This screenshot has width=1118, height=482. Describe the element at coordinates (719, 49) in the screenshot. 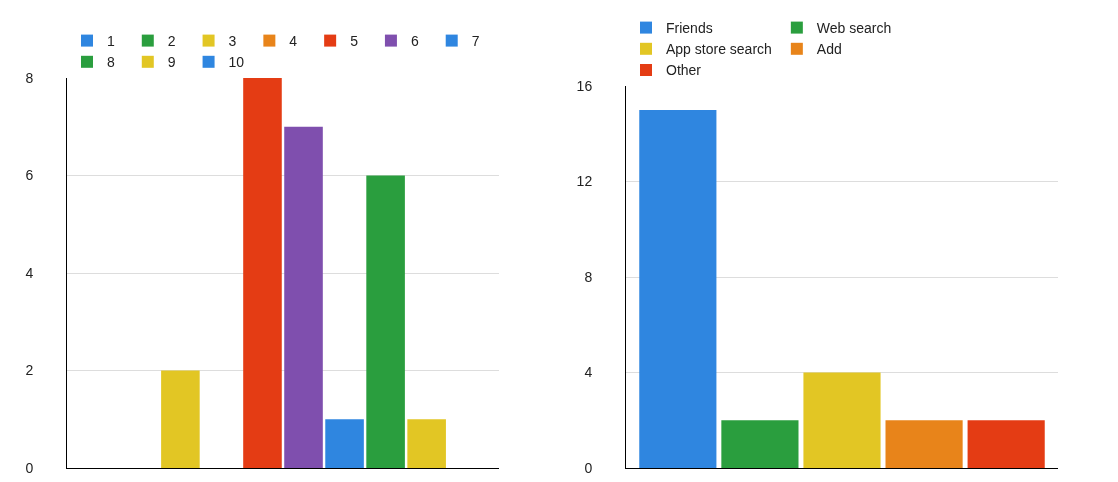

I see `legend-label: App store search` at that location.